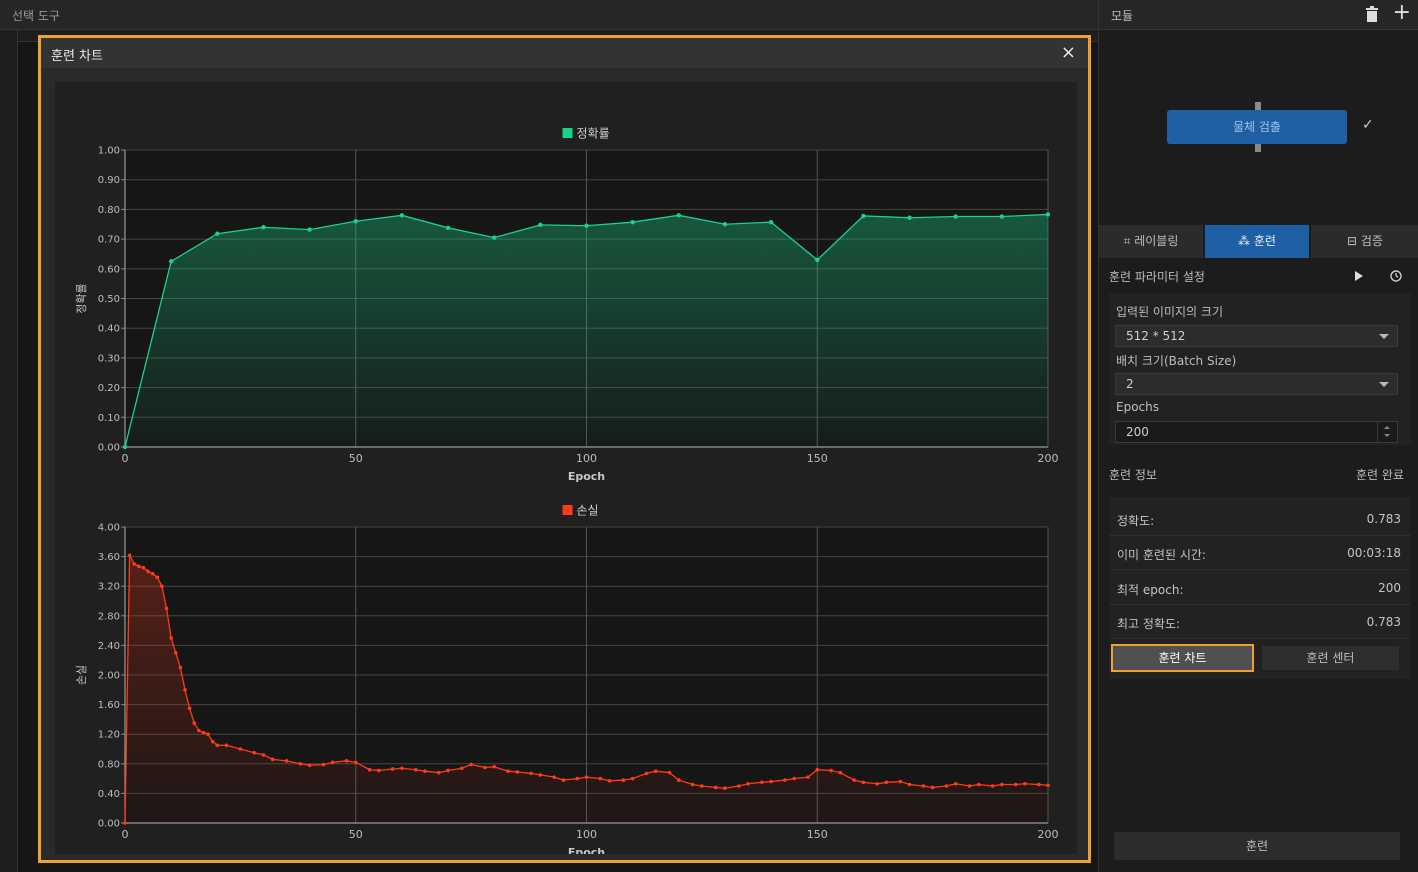 The image size is (1418, 872). What do you see at coordinates (817, 834) in the screenshot?
I see `x-tick-label: 150` at bounding box center [817, 834].